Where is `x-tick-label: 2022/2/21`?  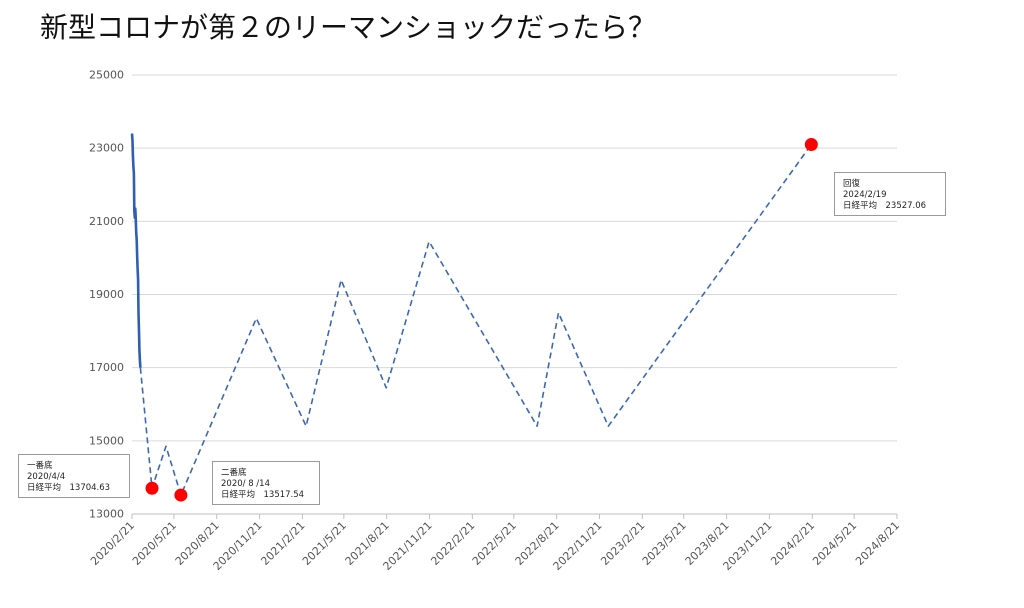
x-tick-label: 2022/2/21 is located at coordinates (452, 543).